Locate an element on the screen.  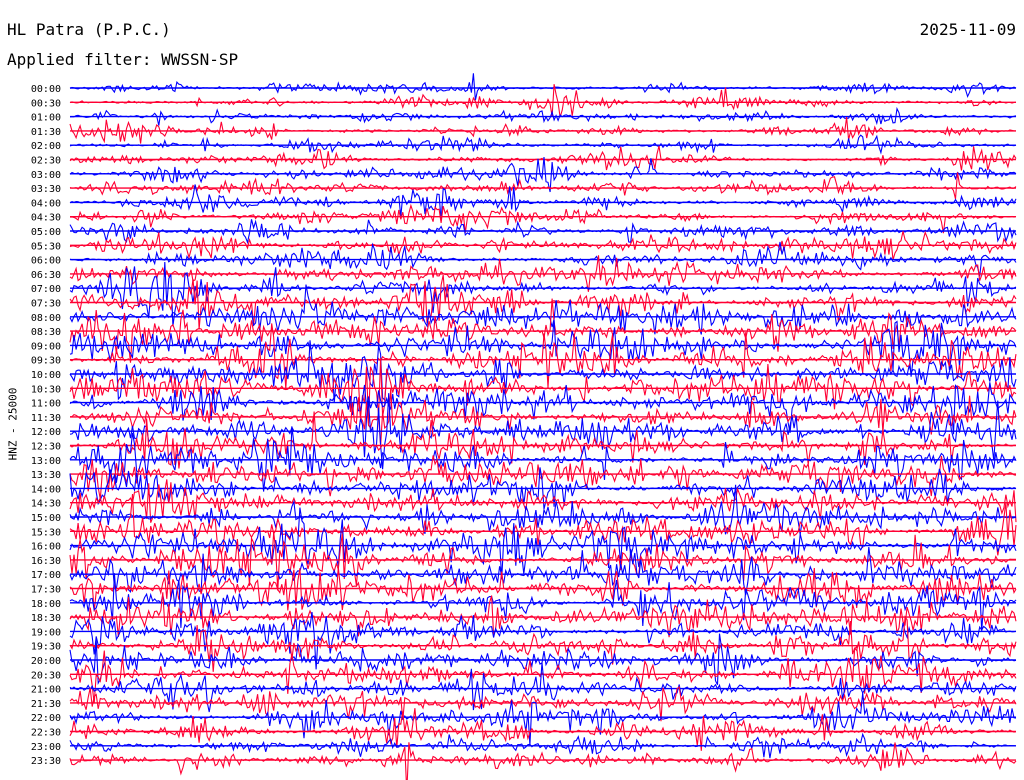
row-time-label: 02:30 is located at coordinates (46, 161).